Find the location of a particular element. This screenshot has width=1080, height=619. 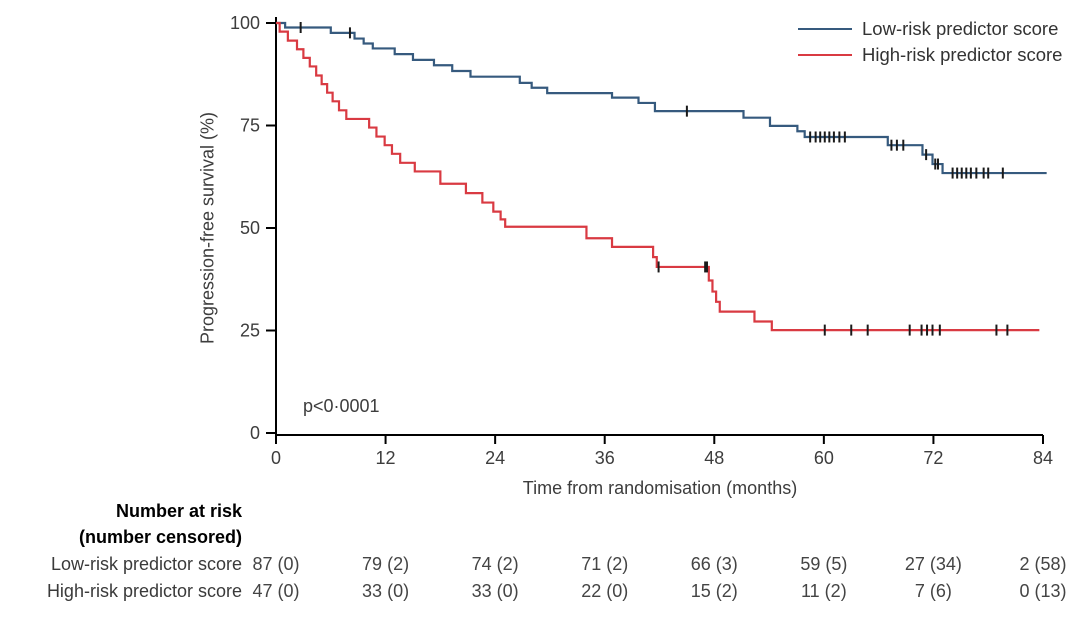

risk-cell: 47 (0) is located at coordinates (276, 591).